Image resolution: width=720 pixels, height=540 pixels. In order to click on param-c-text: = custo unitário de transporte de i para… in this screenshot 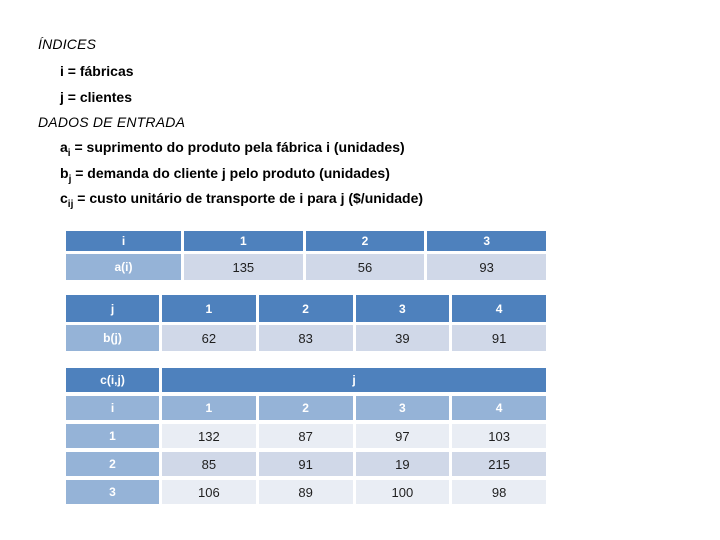, I will do `click(248, 198)`.